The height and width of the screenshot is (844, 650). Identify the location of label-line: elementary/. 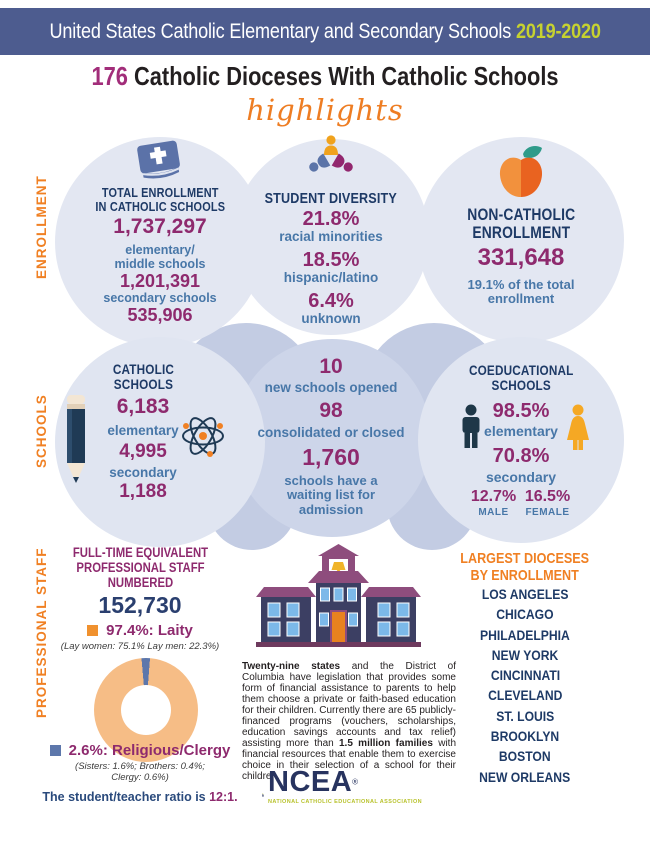
(160, 250).